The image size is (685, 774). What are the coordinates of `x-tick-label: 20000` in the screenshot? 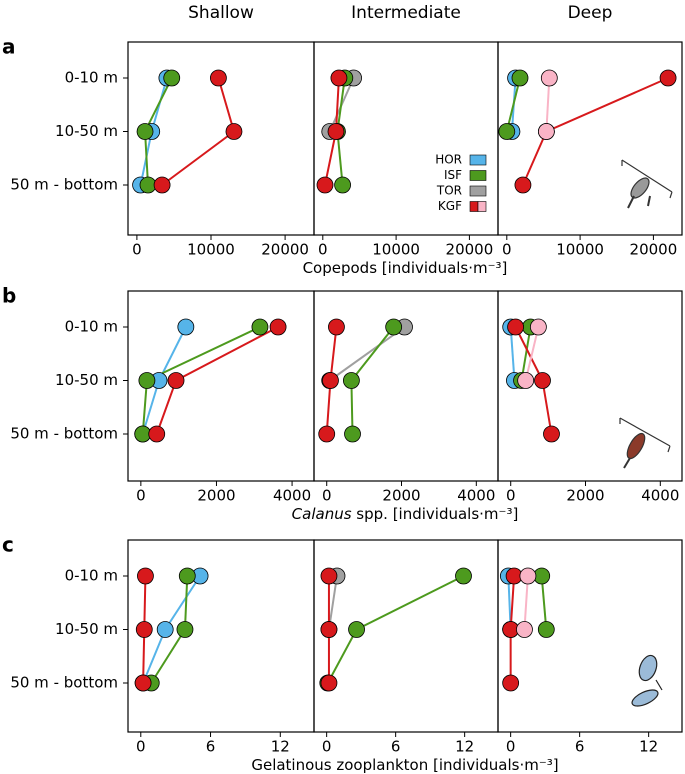 It's located at (285, 250).